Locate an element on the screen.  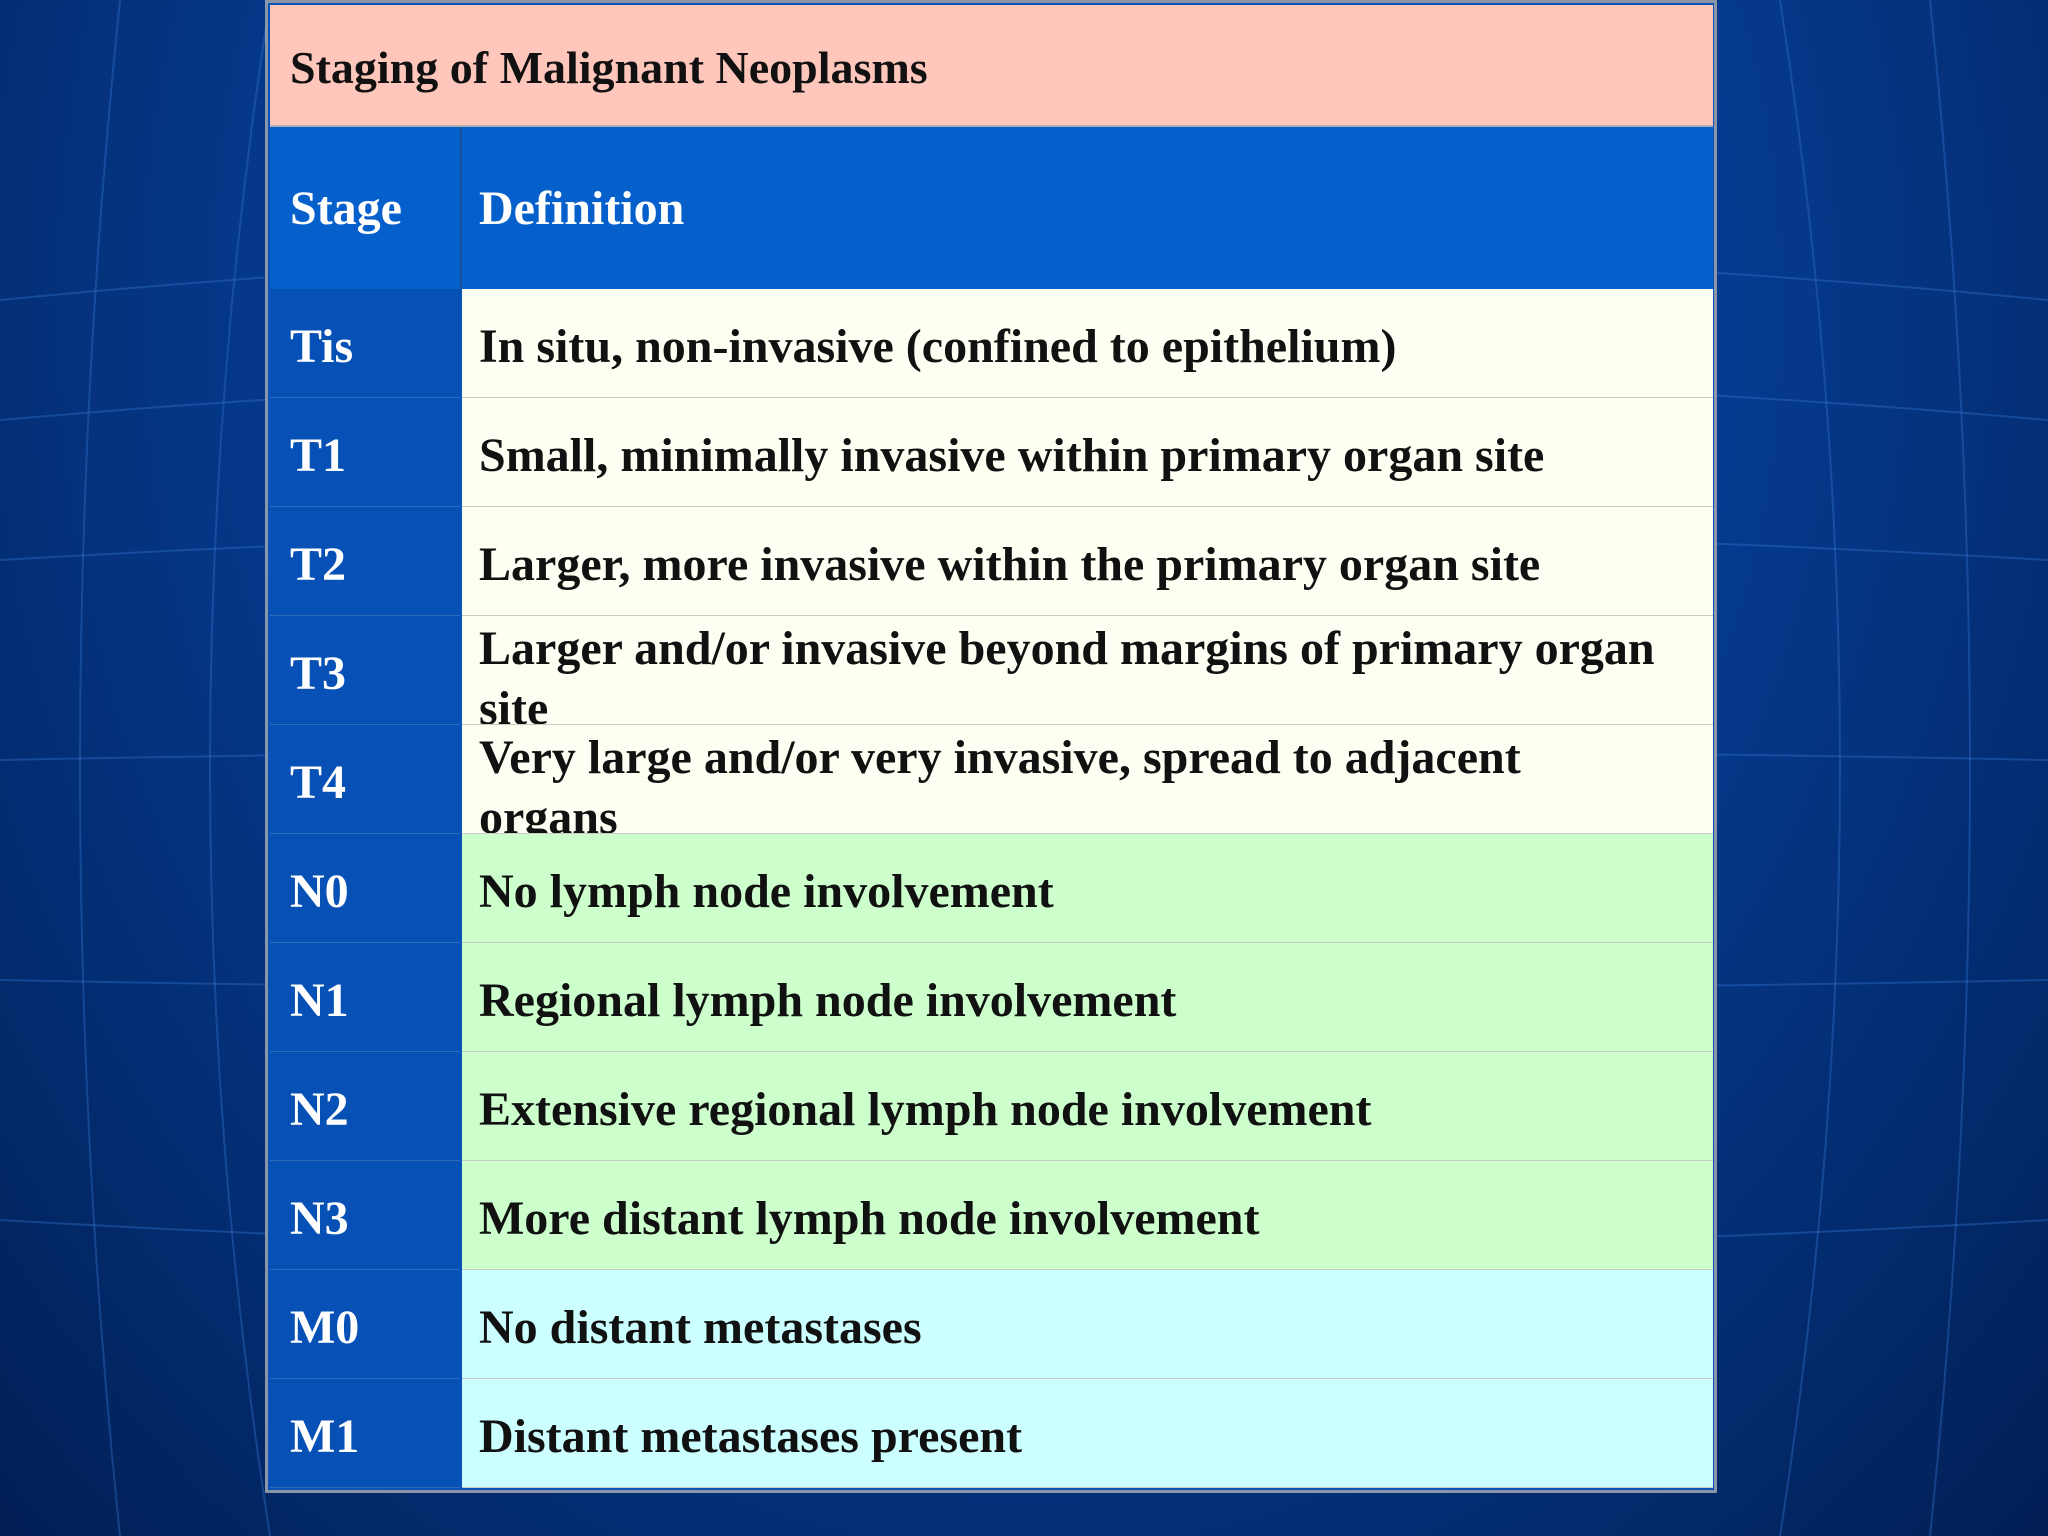
definition-text: More distant lymph node involvement is located at coordinates (869, 1218).